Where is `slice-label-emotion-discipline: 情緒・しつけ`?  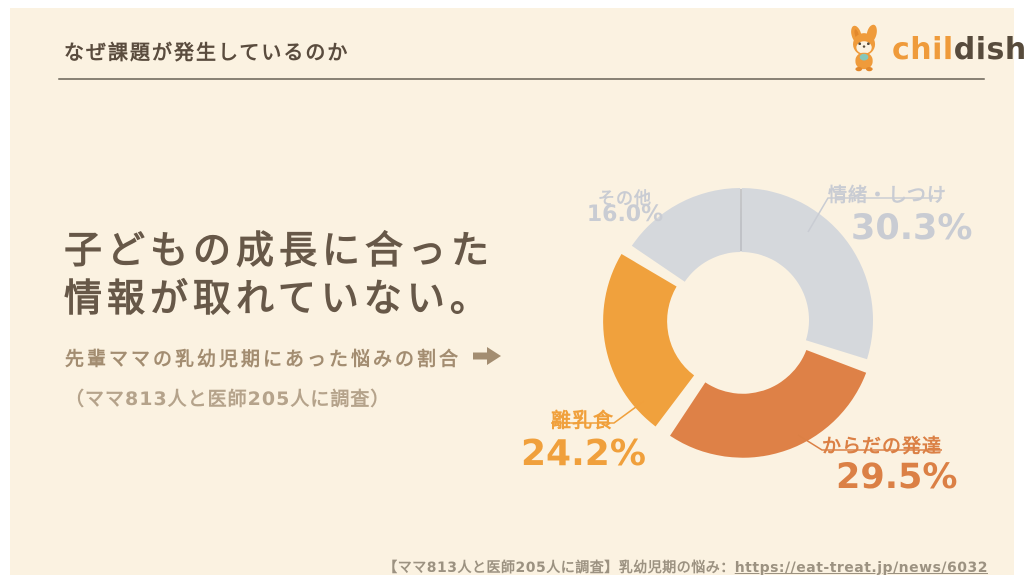 slice-label-emotion-discipline: 情緒・しつけ is located at coordinates (887, 195).